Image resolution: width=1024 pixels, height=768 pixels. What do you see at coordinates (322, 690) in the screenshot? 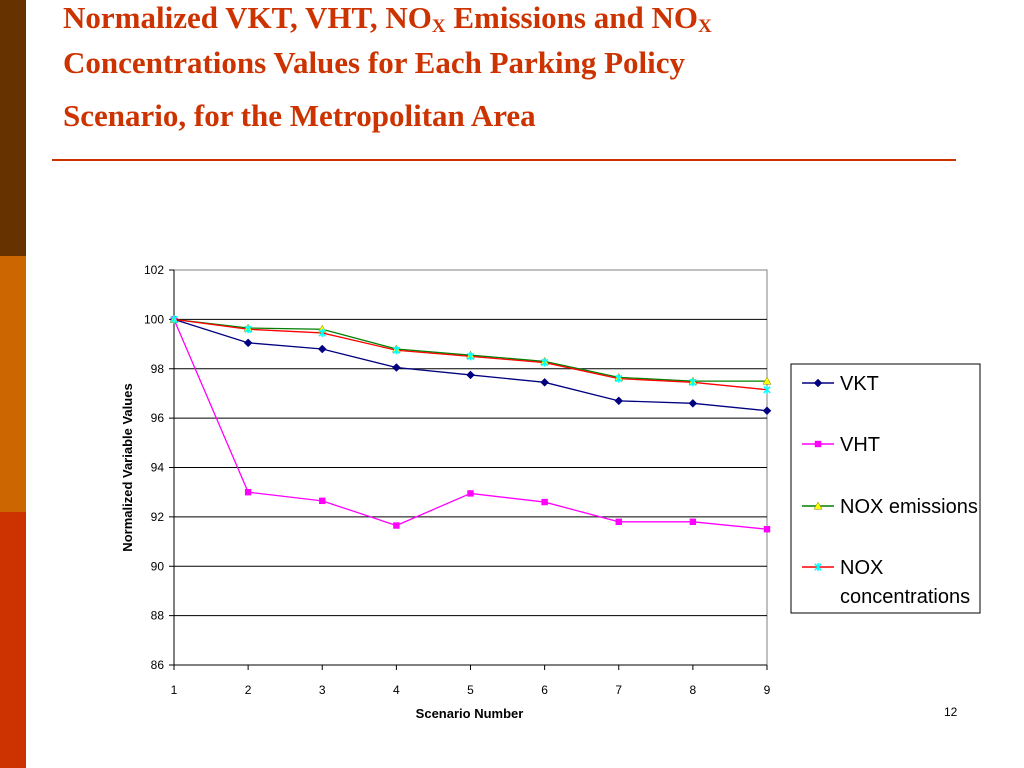
I see `x-tick-label: 3` at bounding box center [322, 690].